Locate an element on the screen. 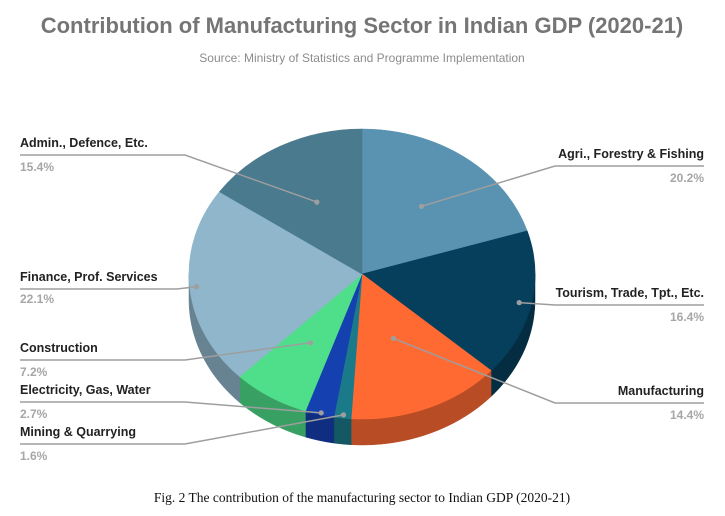  slice-side-mining-quarrying is located at coordinates (342, 430).